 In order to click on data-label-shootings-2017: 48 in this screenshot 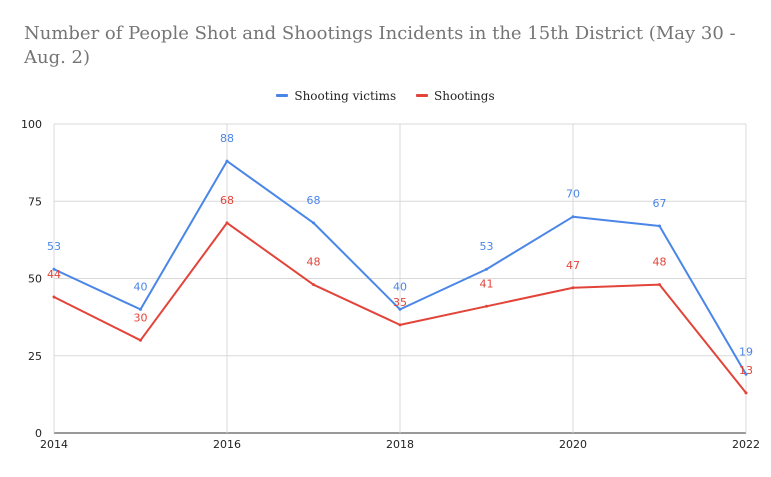, I will do `click(314, 262)`.